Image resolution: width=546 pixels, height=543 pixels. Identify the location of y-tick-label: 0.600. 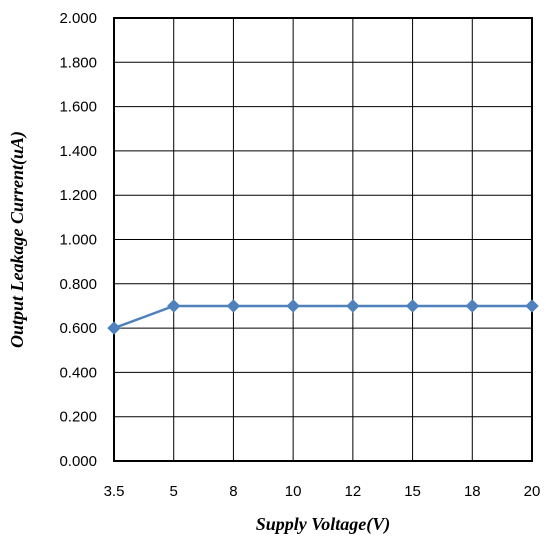
(78, 328).